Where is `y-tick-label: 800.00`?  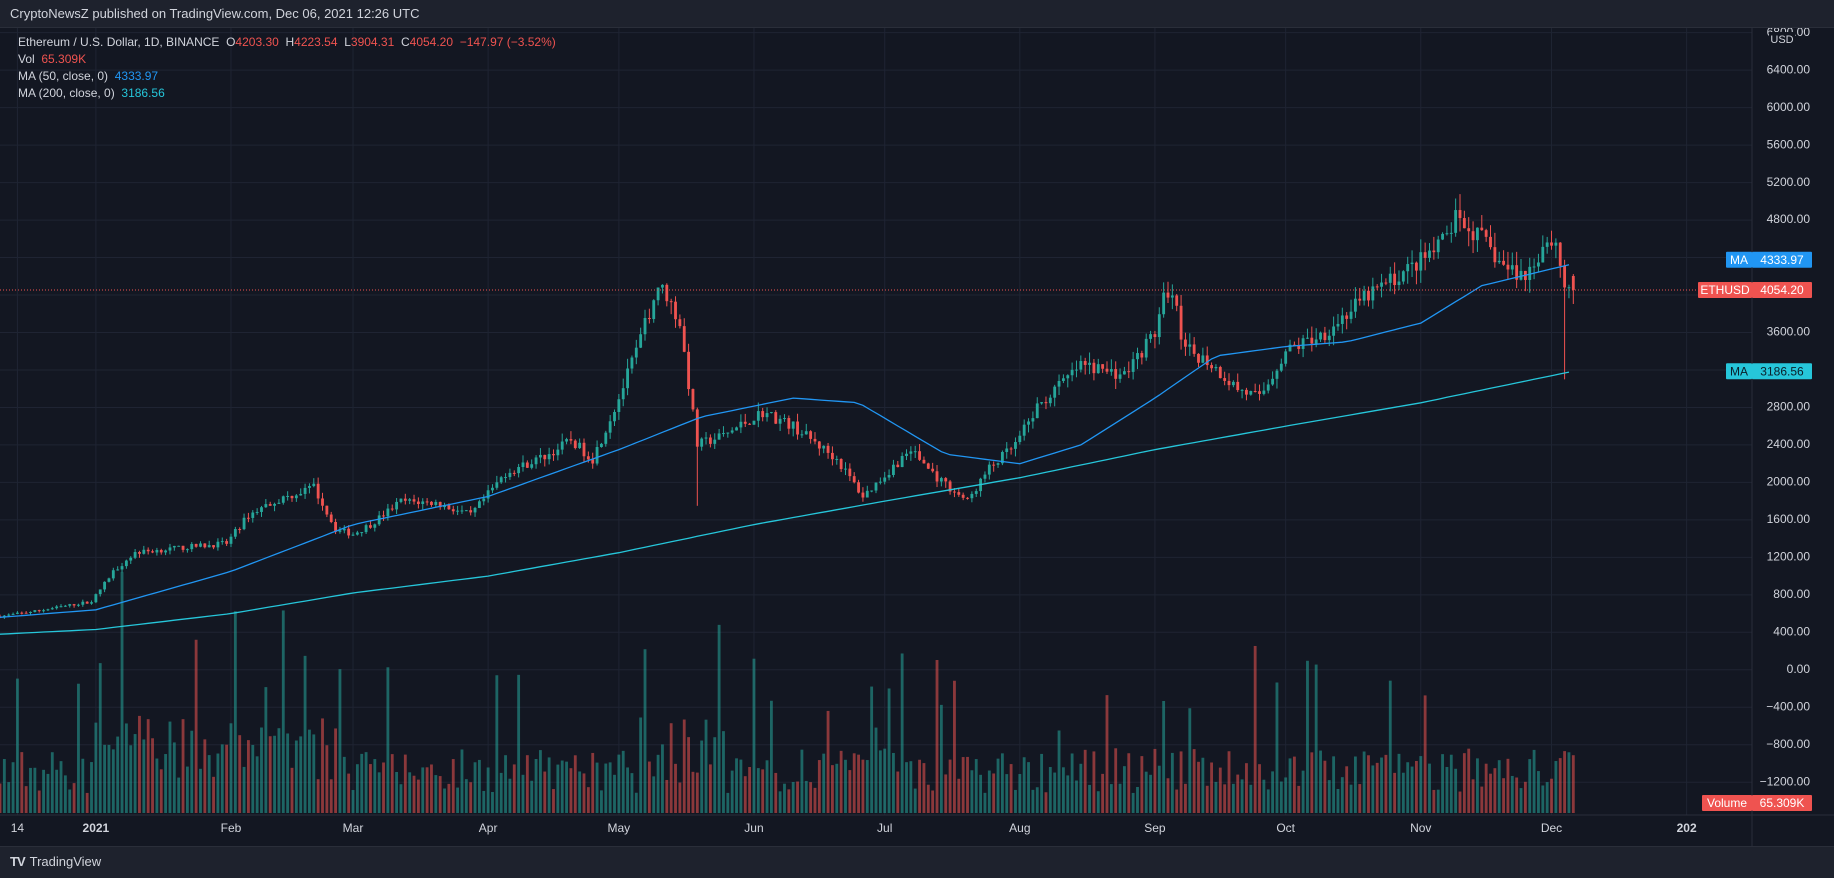
y-tick-label: 800.00 is located at coordinates (1791, 594).